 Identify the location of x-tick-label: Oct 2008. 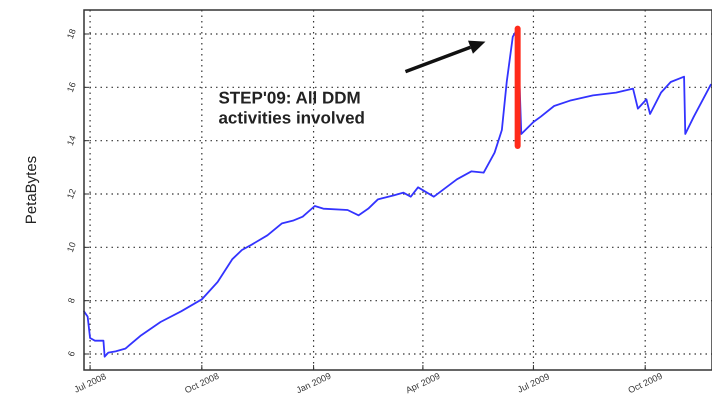
(201, 383).